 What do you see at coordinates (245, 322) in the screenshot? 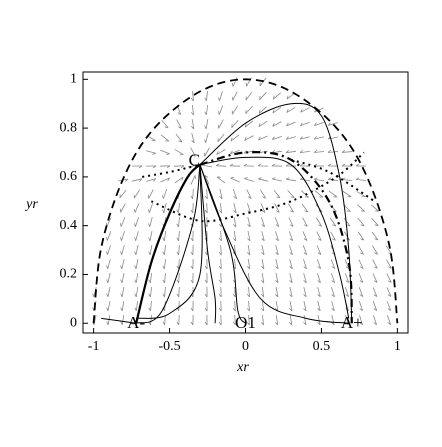
I see `point-label: O1` at bounding box center [245, 322].